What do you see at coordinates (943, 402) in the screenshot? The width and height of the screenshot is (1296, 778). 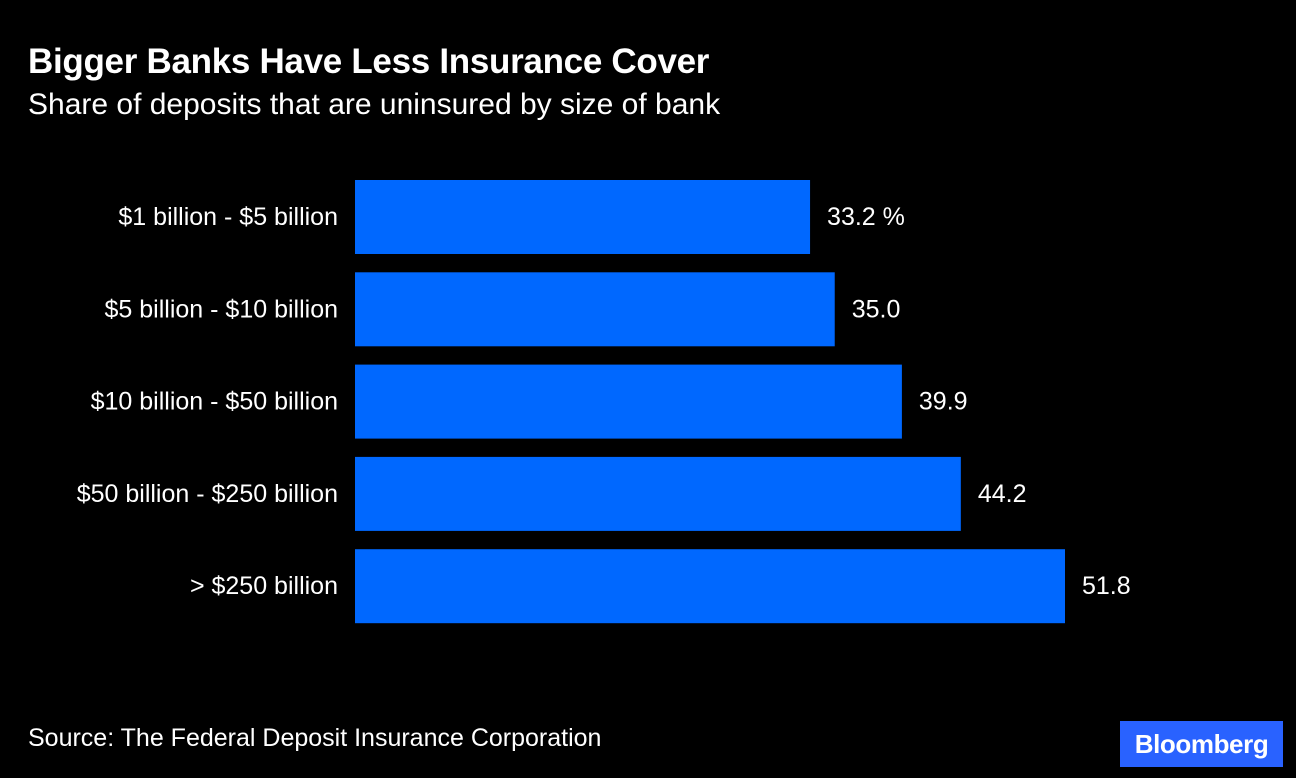 I see `value-label-2: 39.9` at bounding box center [943, 402].